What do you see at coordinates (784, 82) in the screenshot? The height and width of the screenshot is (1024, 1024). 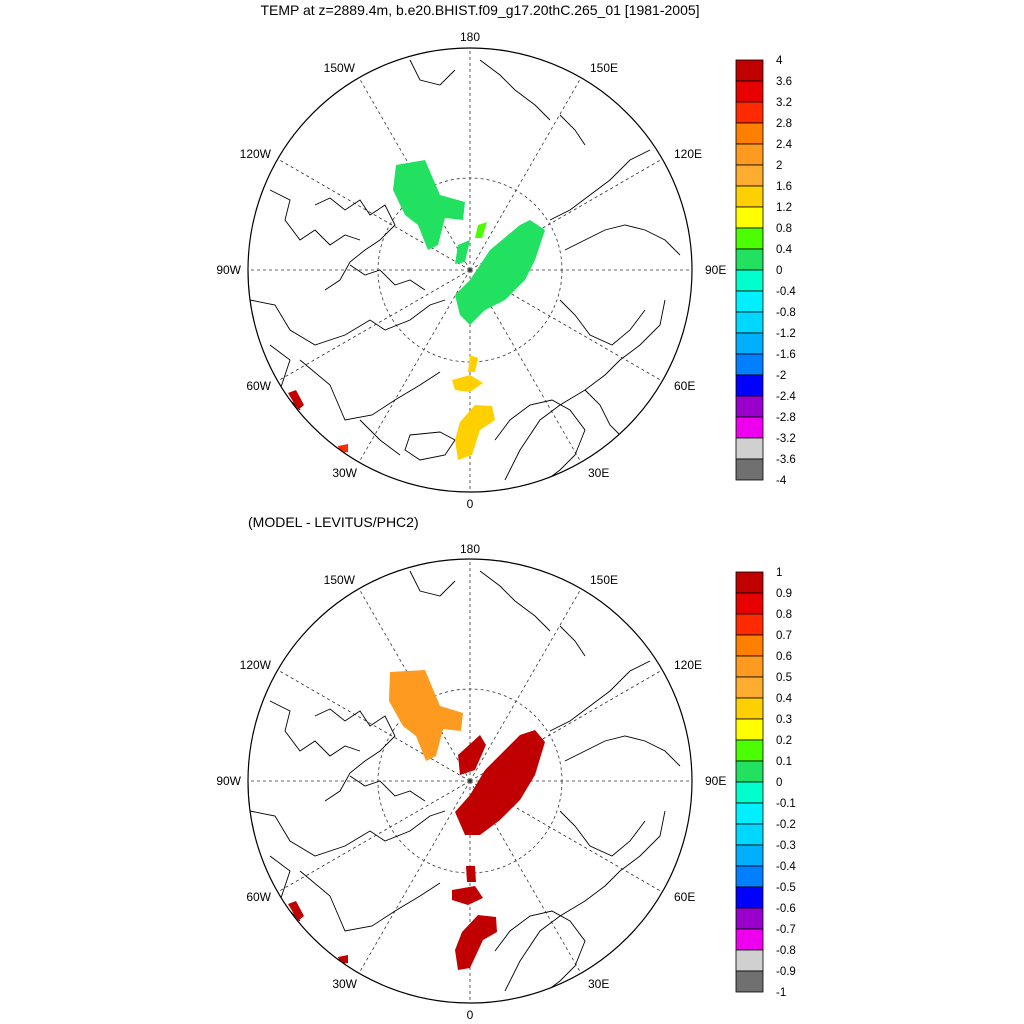 I see `colorbar-label: 3.6` at bounding box center [784, 82].